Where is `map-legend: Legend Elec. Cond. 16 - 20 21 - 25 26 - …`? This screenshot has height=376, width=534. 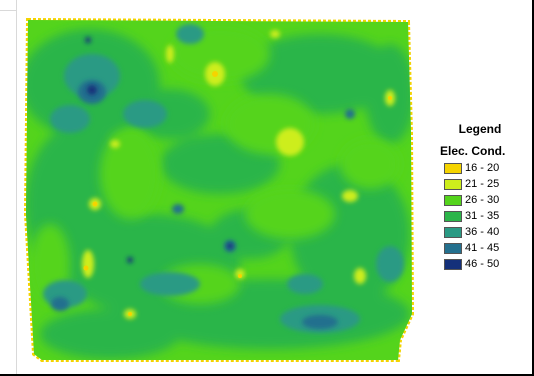 map-legend: Legend Elec. Cond. 16 - 20 21 - 25 26 - … is located at coordinates (485, 197).